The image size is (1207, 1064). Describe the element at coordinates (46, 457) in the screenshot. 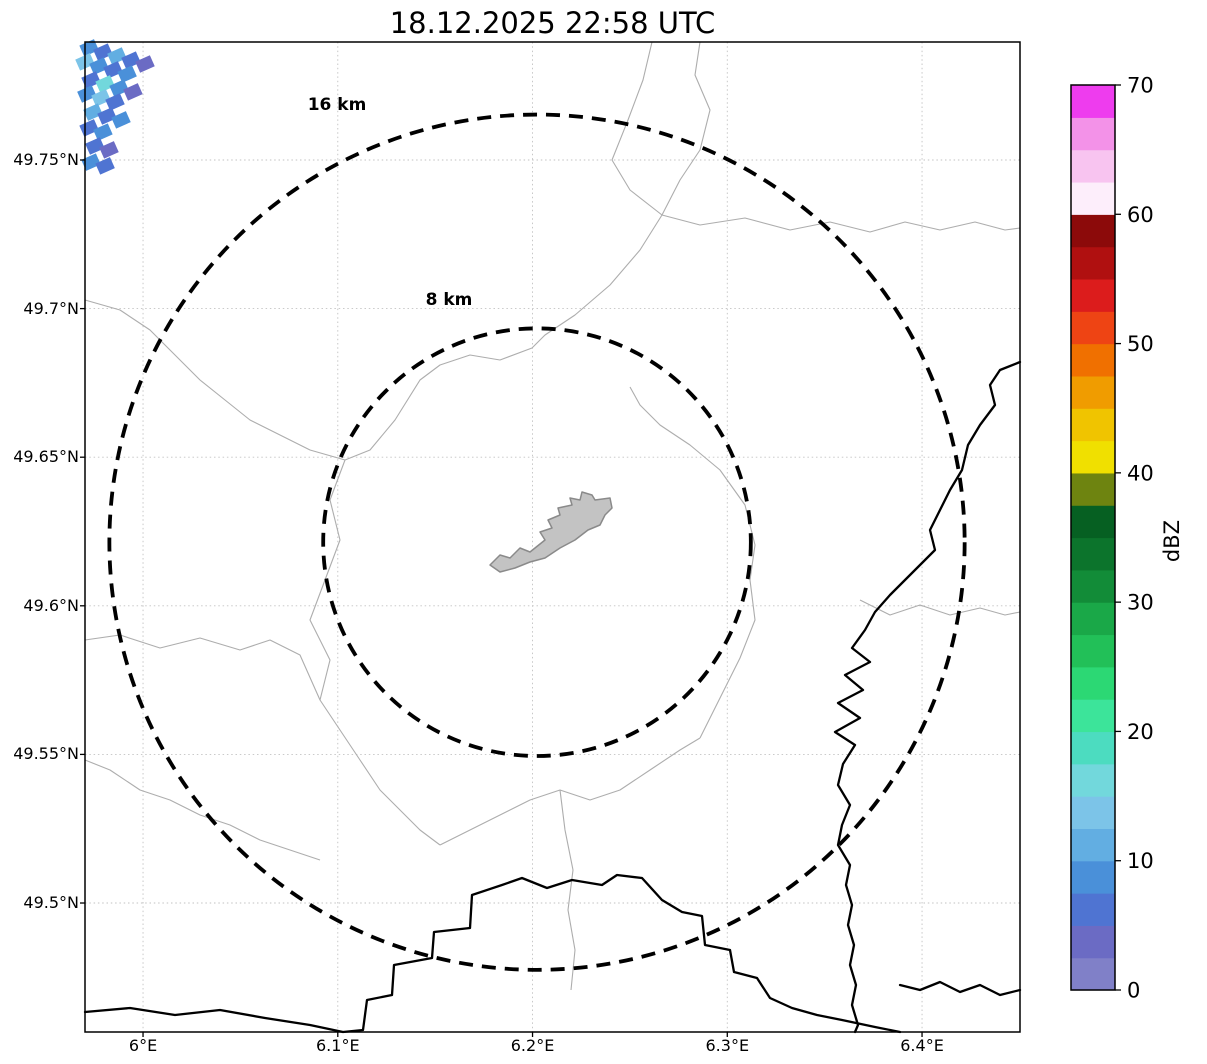

I see `y-tick-label: 49.65°N` at that location.